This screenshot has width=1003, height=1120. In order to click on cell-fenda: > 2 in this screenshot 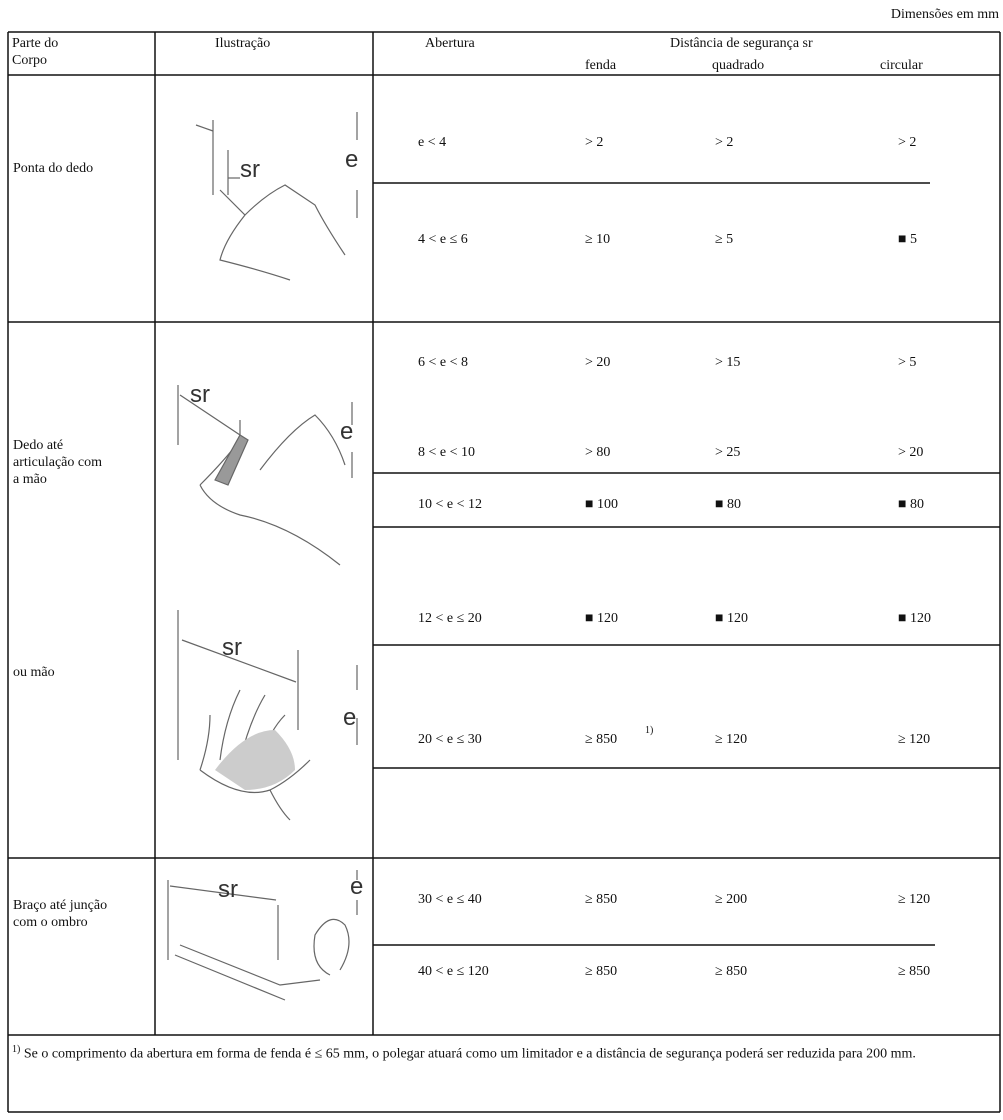, I will do `click(594, 142)`.